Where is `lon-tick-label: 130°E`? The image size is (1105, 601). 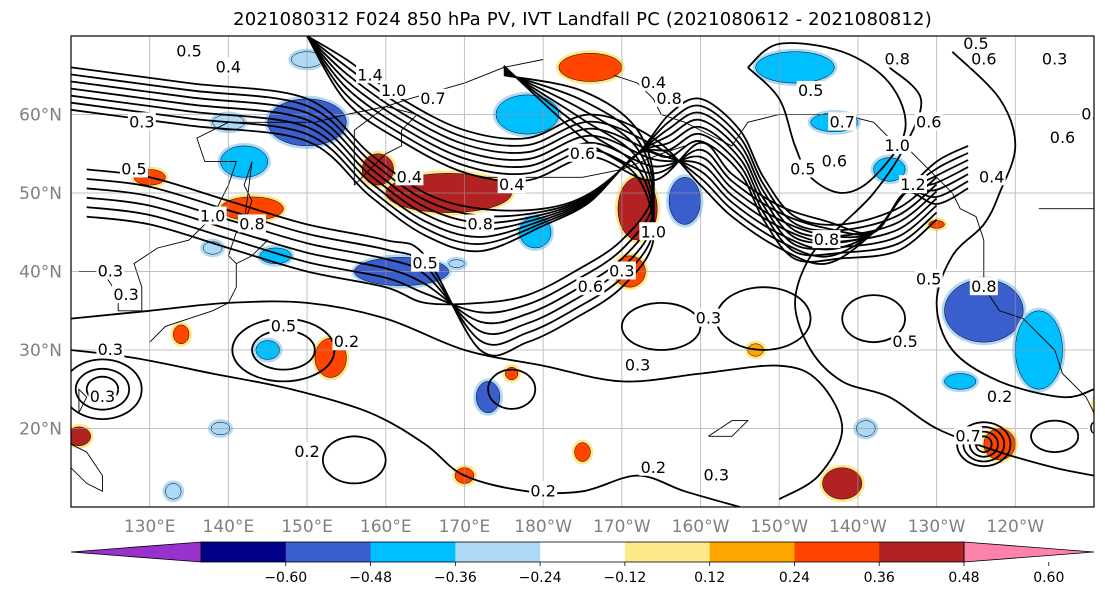
lon-tick-label: 130°E is located at coordinates (150, 527).